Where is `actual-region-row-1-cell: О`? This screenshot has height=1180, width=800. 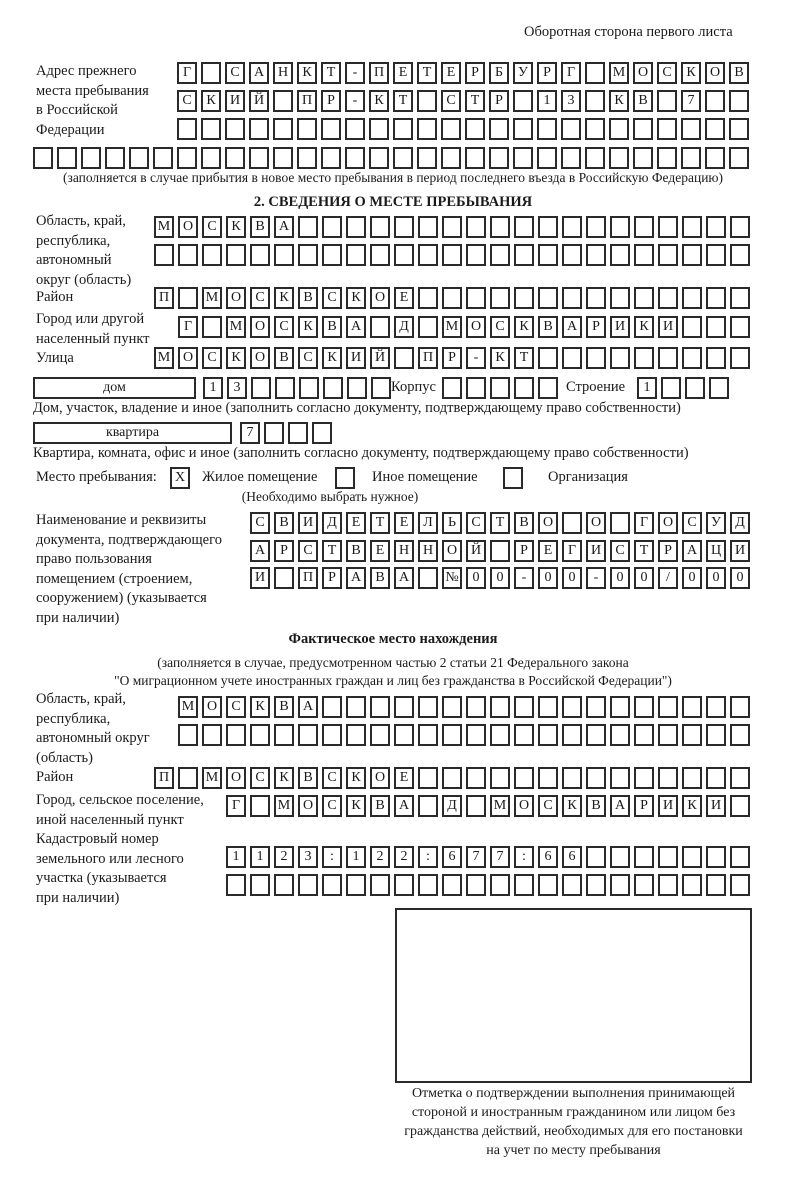 actual-region-row-1-cell: О is located at coordinates (212, 707).